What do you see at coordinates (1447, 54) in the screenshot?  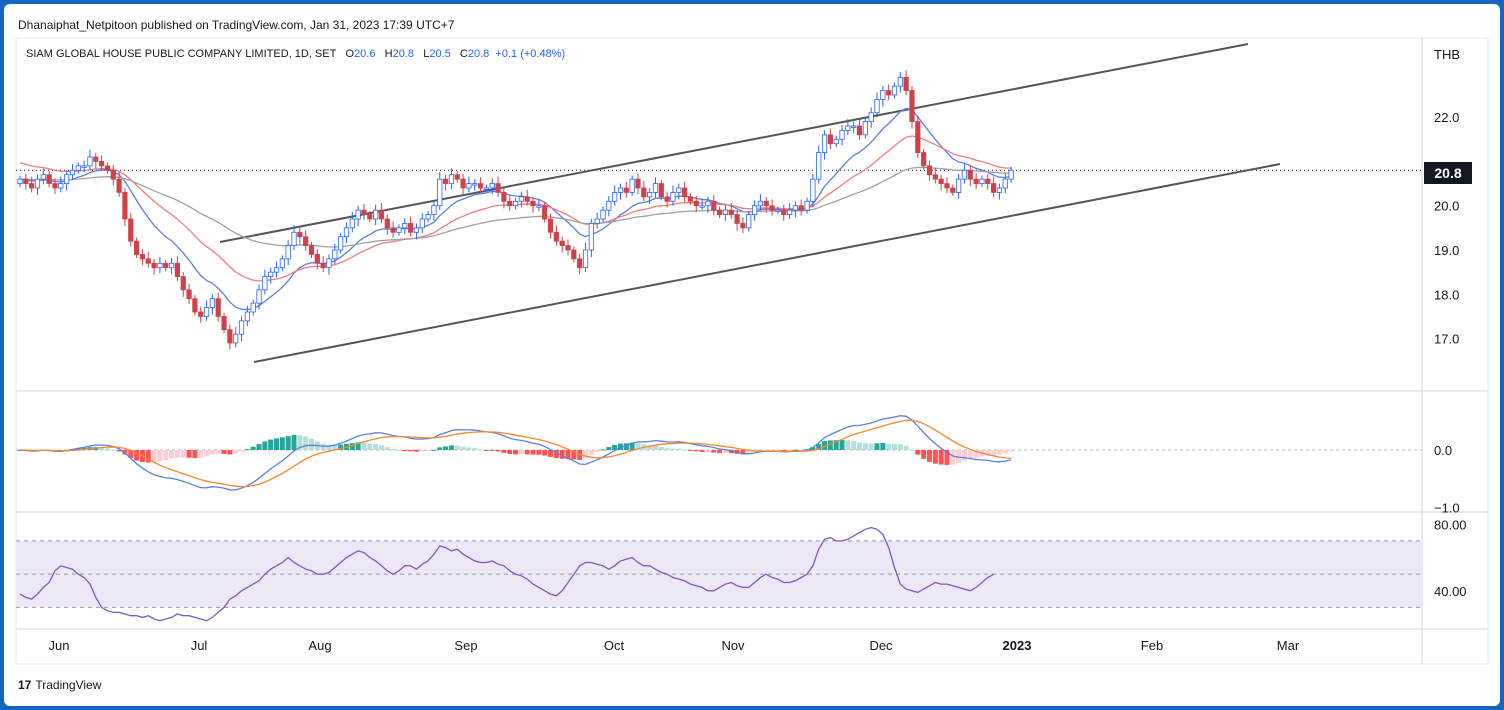 I see `currency-label: THB` at bounding box center [1447, 54].